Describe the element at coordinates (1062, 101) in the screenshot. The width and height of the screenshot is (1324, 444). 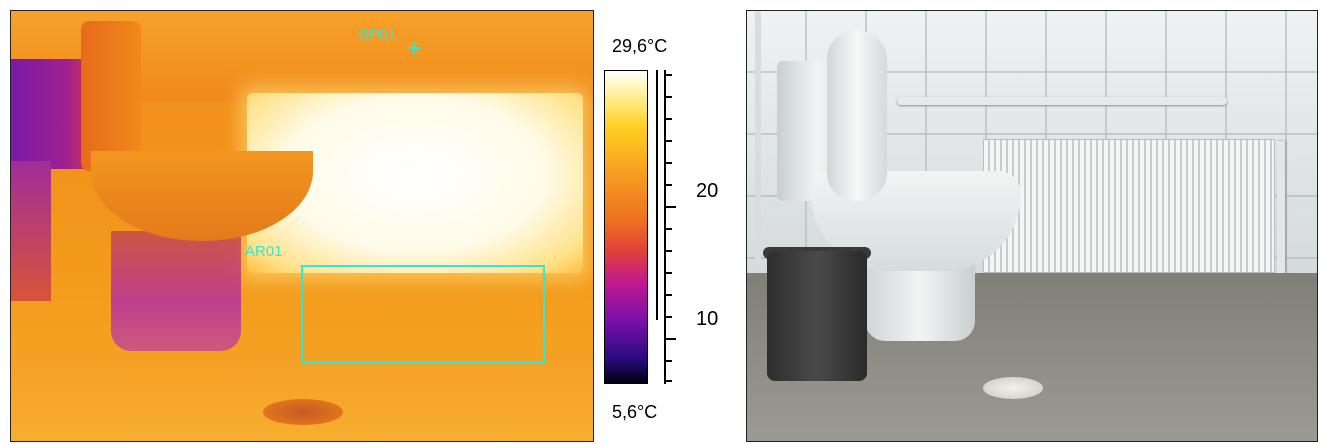
I see `photo-horizontal-pipe` at that location.